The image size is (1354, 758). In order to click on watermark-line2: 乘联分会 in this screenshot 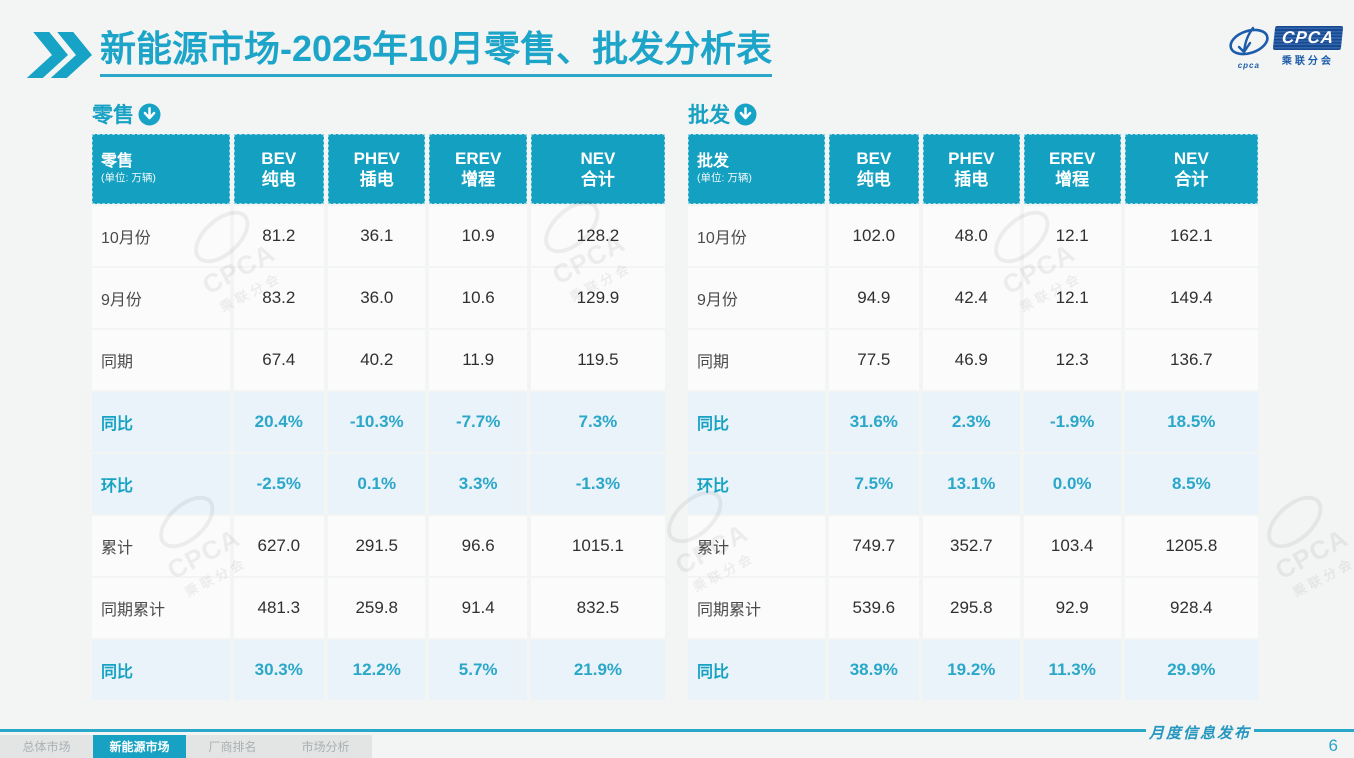, I will do `click(1322, 577)`.